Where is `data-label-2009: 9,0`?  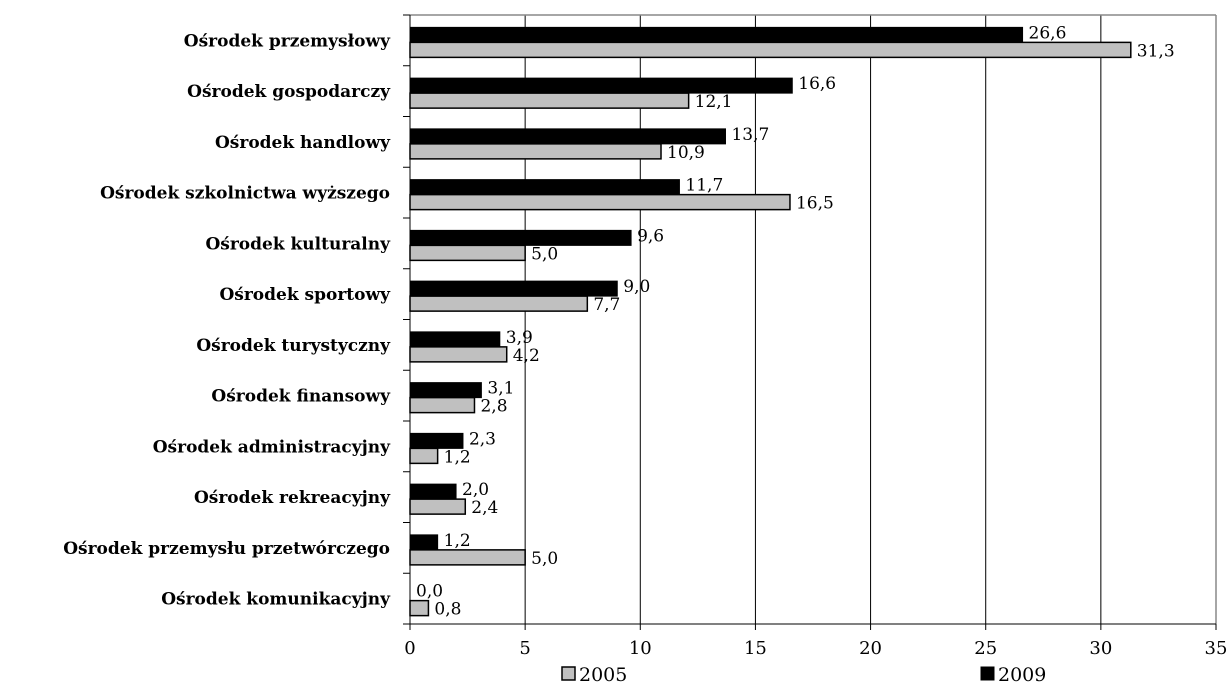 data-label-2009: 9,0 is located at coordinates (636, 287).